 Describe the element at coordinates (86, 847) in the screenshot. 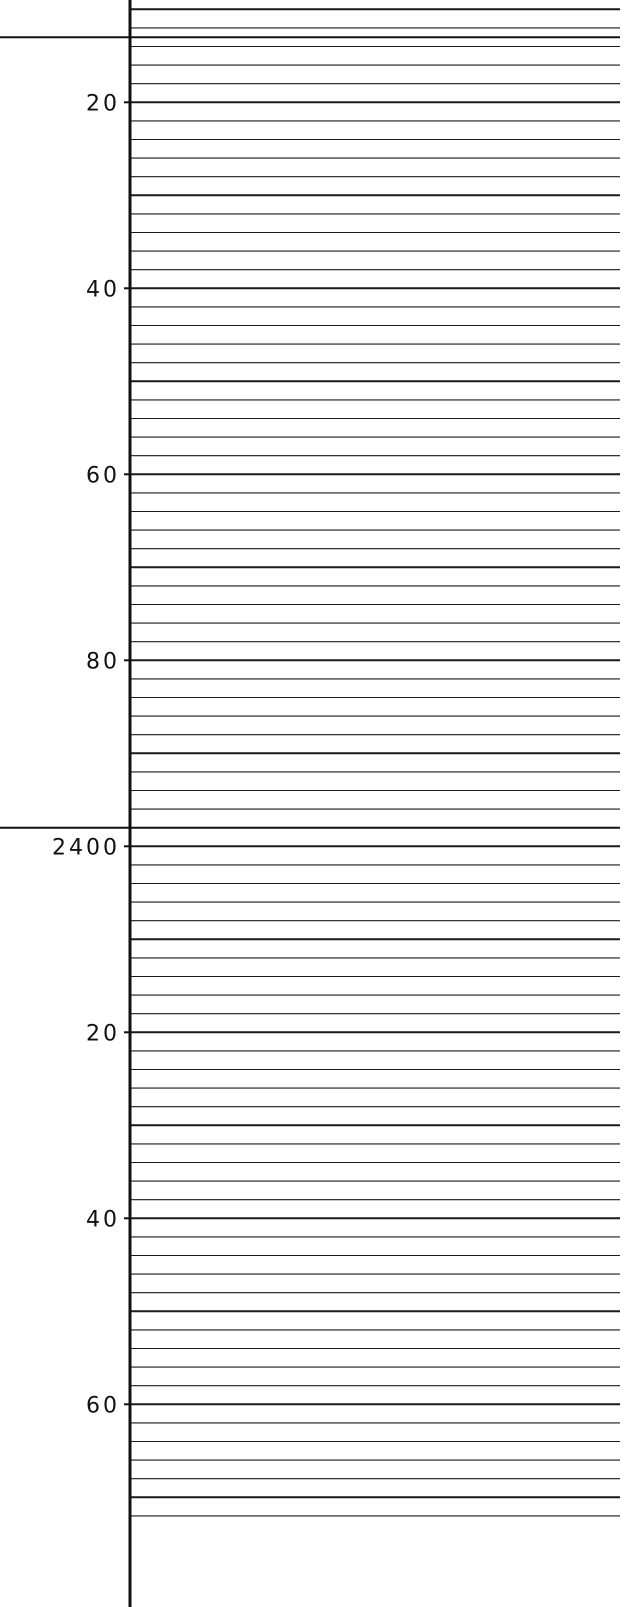

I see `y-tick-label: 2400` at that location.